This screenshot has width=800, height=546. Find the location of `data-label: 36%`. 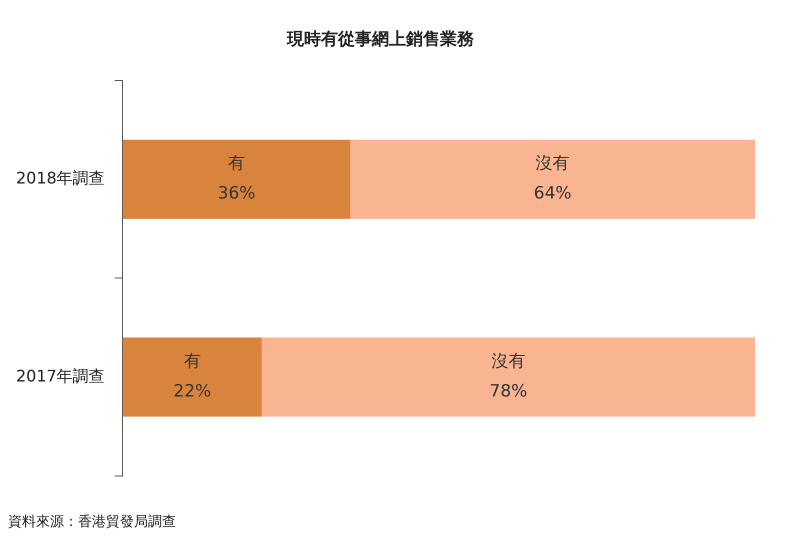

data-label: 36% is located at coordinates (237, 194).